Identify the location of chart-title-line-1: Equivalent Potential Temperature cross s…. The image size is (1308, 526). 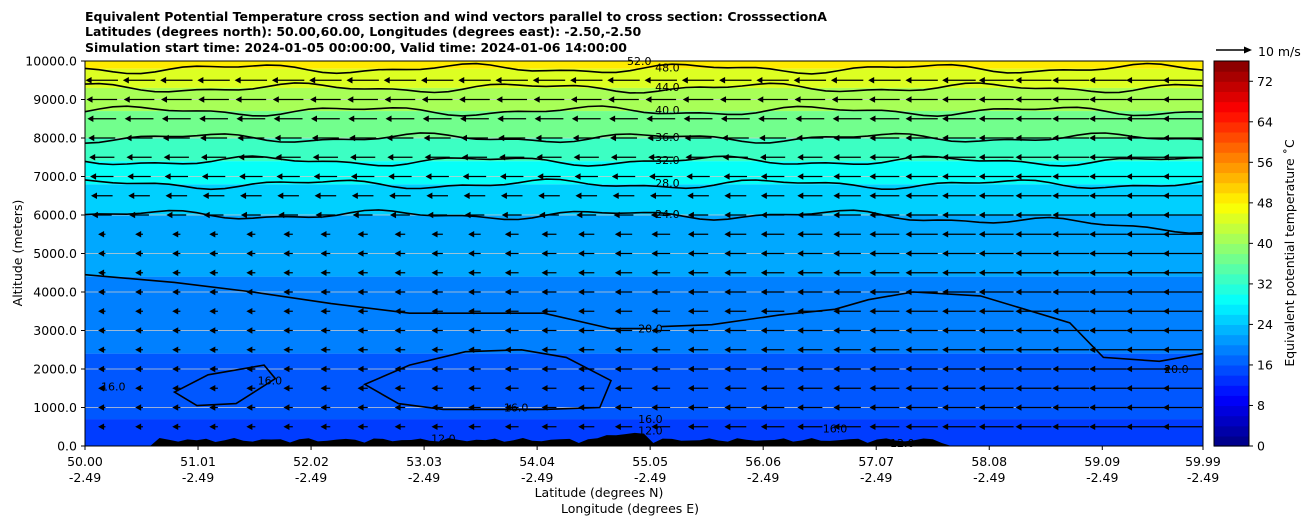
(456, 16).